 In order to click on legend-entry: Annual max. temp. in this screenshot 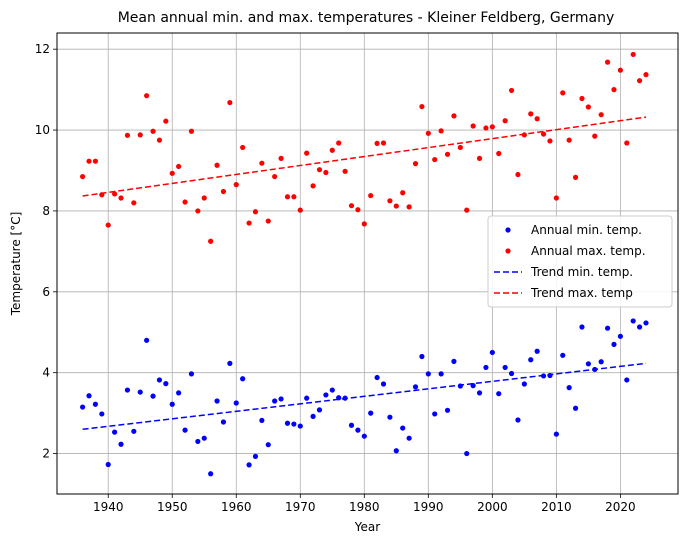, I will do `click(588, 251)`.